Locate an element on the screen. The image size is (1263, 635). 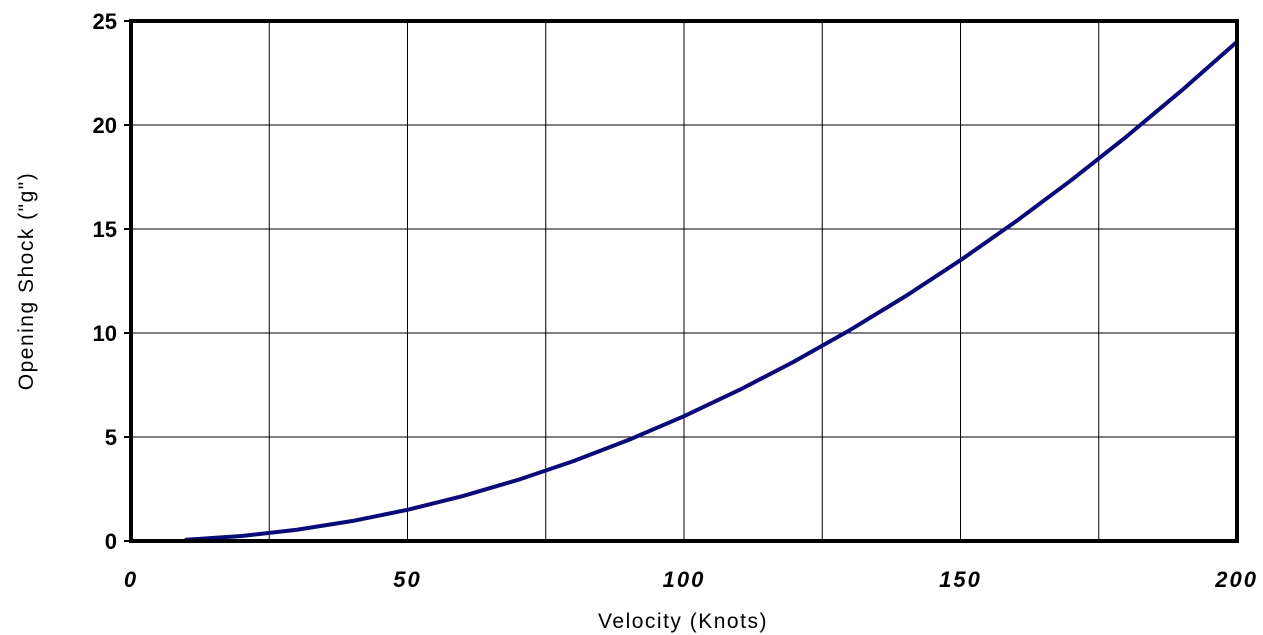
y-tick-label-2: 10 is located at coordinates (105, 333).